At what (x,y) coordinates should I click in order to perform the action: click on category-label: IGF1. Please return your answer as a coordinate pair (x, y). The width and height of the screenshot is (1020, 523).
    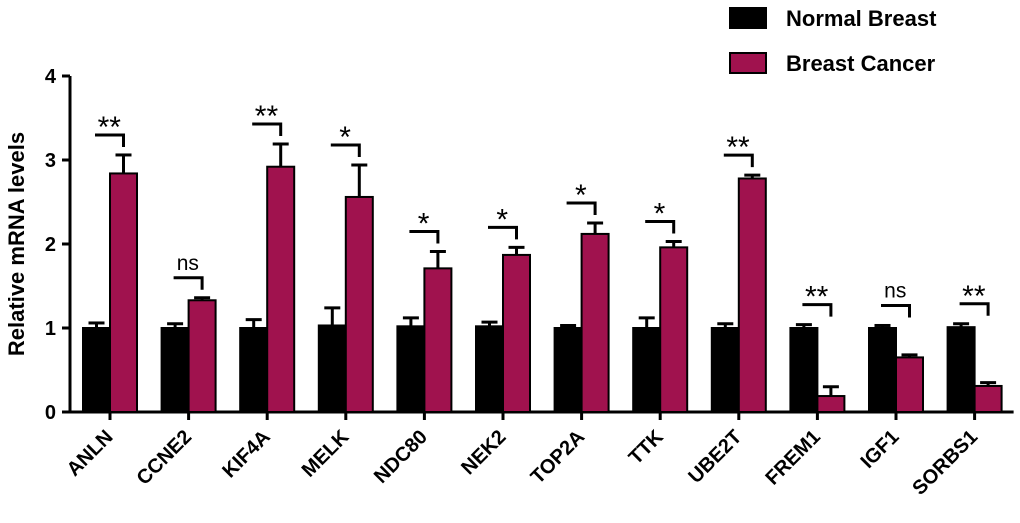
    Looking at the image, I should click on (880, 449).